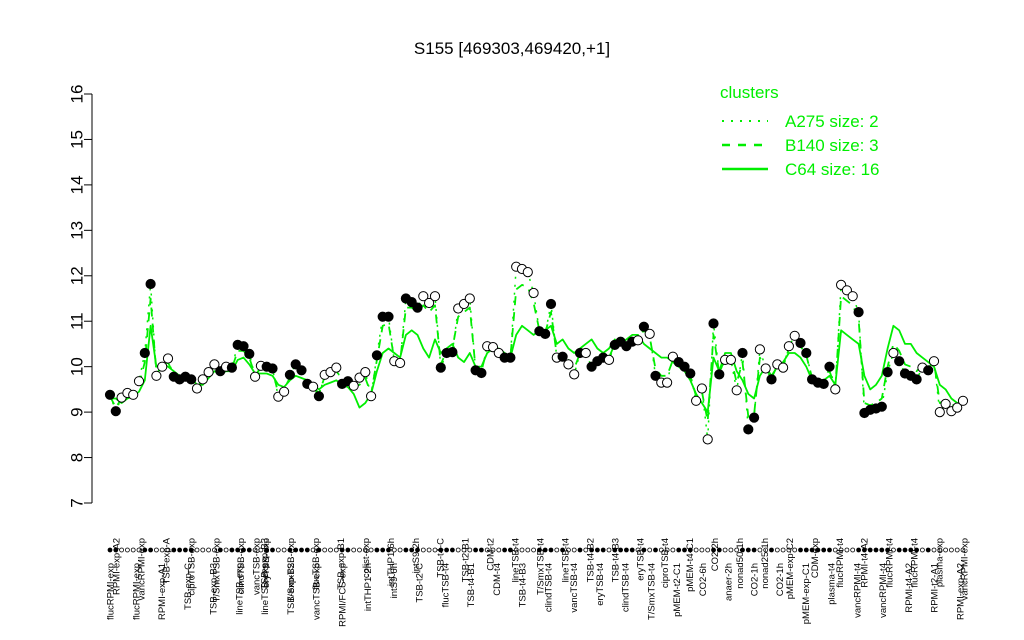 This screenshot has height=640, width=1024. What do you see at coordinates (77, 275) in the screenshot?
I see `y-tick-label: 12` at bounding box center [77, 275].